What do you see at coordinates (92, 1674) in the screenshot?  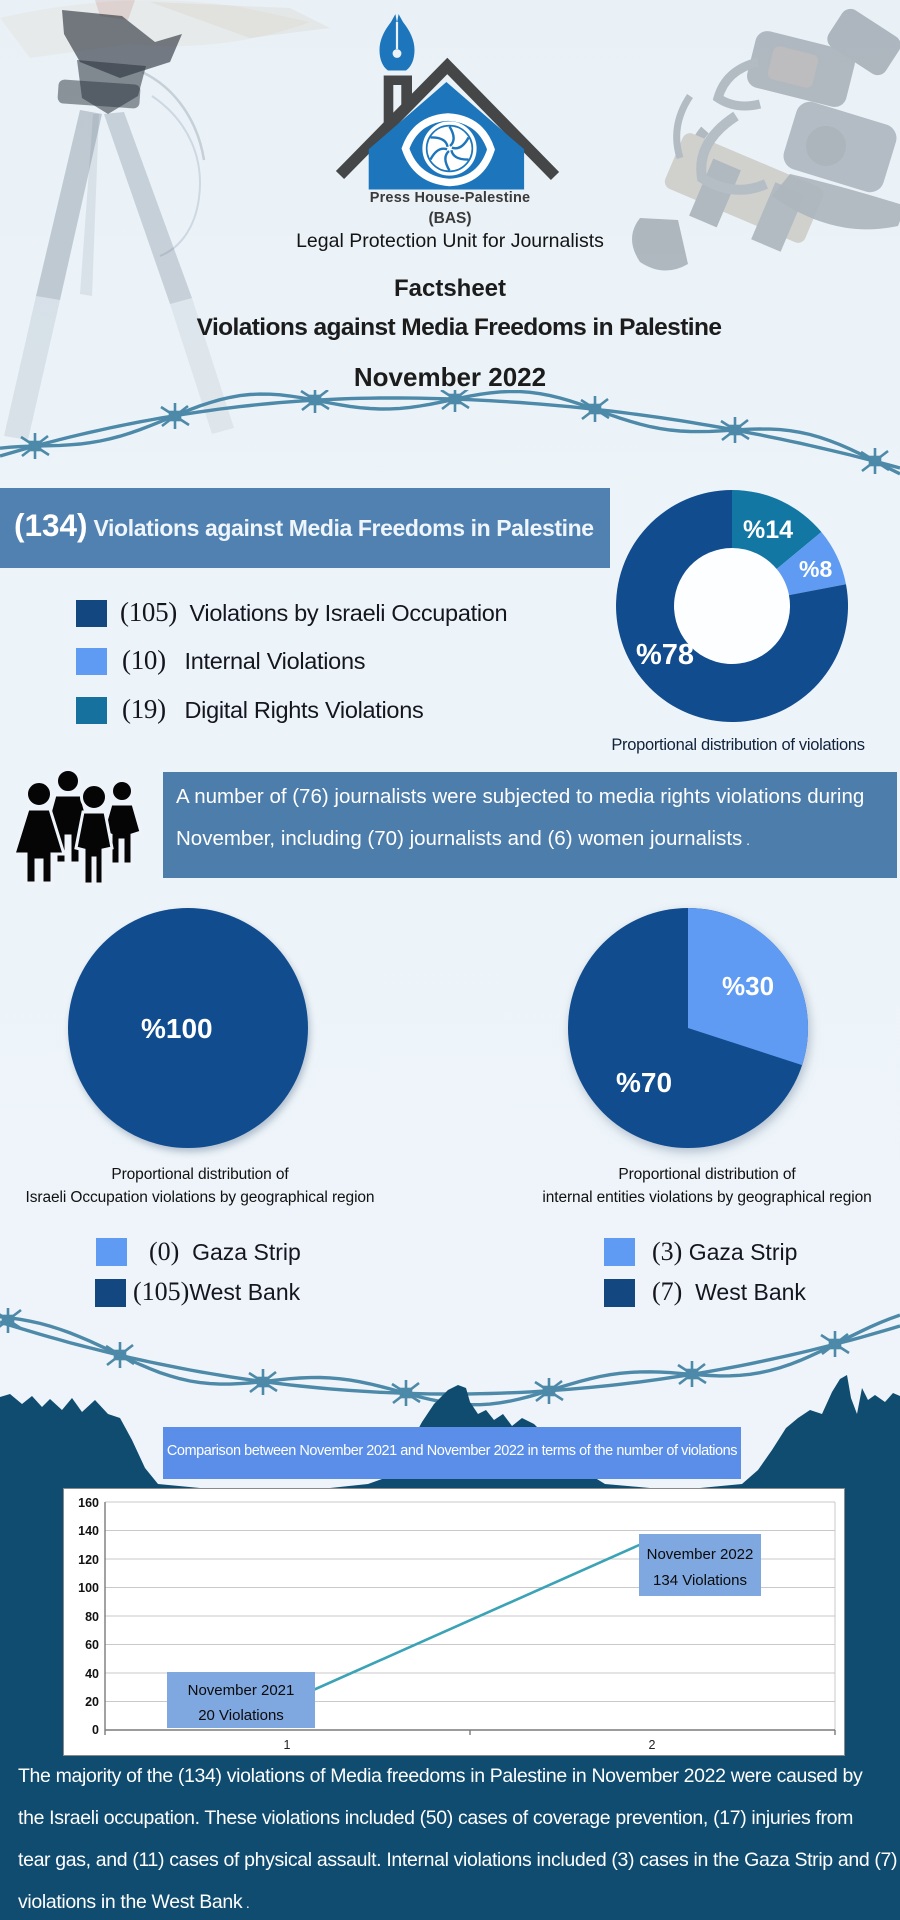 I see `svg-text: 40` at bounding box center [92, 1674].